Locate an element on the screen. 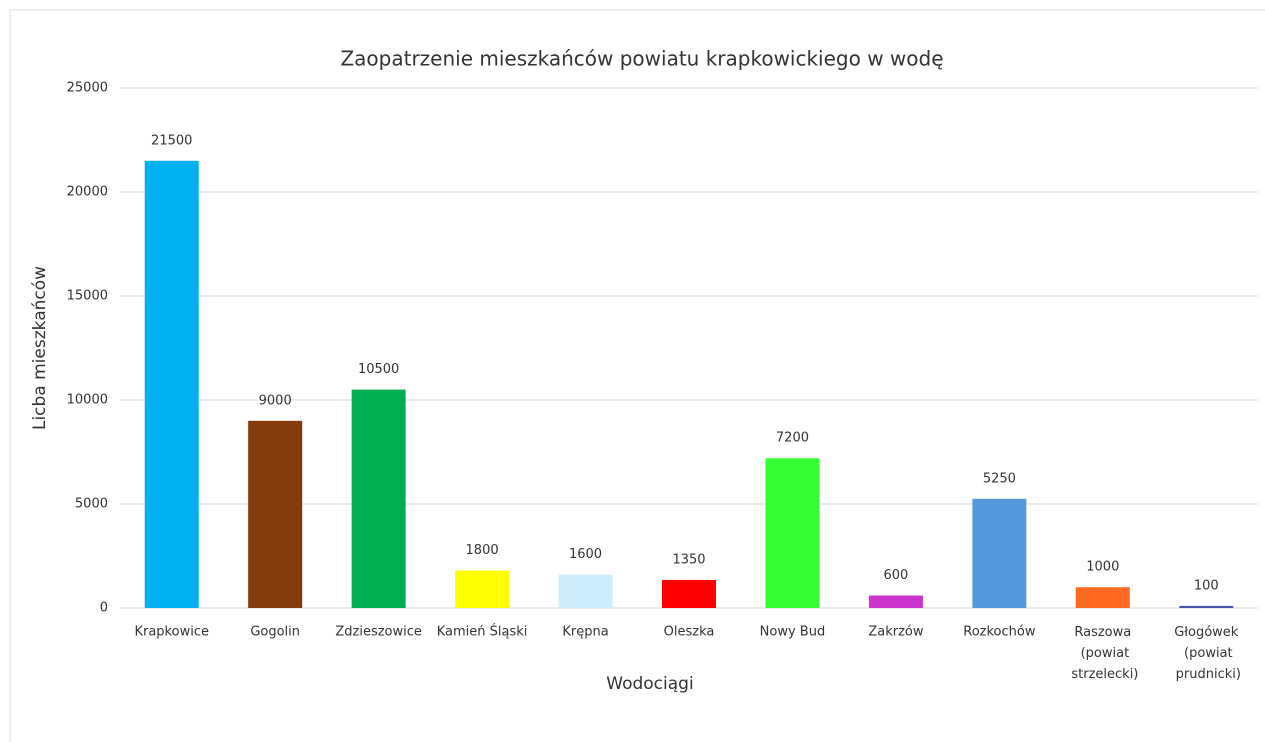 The image size is (1265, 742). x-tick-label: Zakrzów is located at coordinates (896, 632).